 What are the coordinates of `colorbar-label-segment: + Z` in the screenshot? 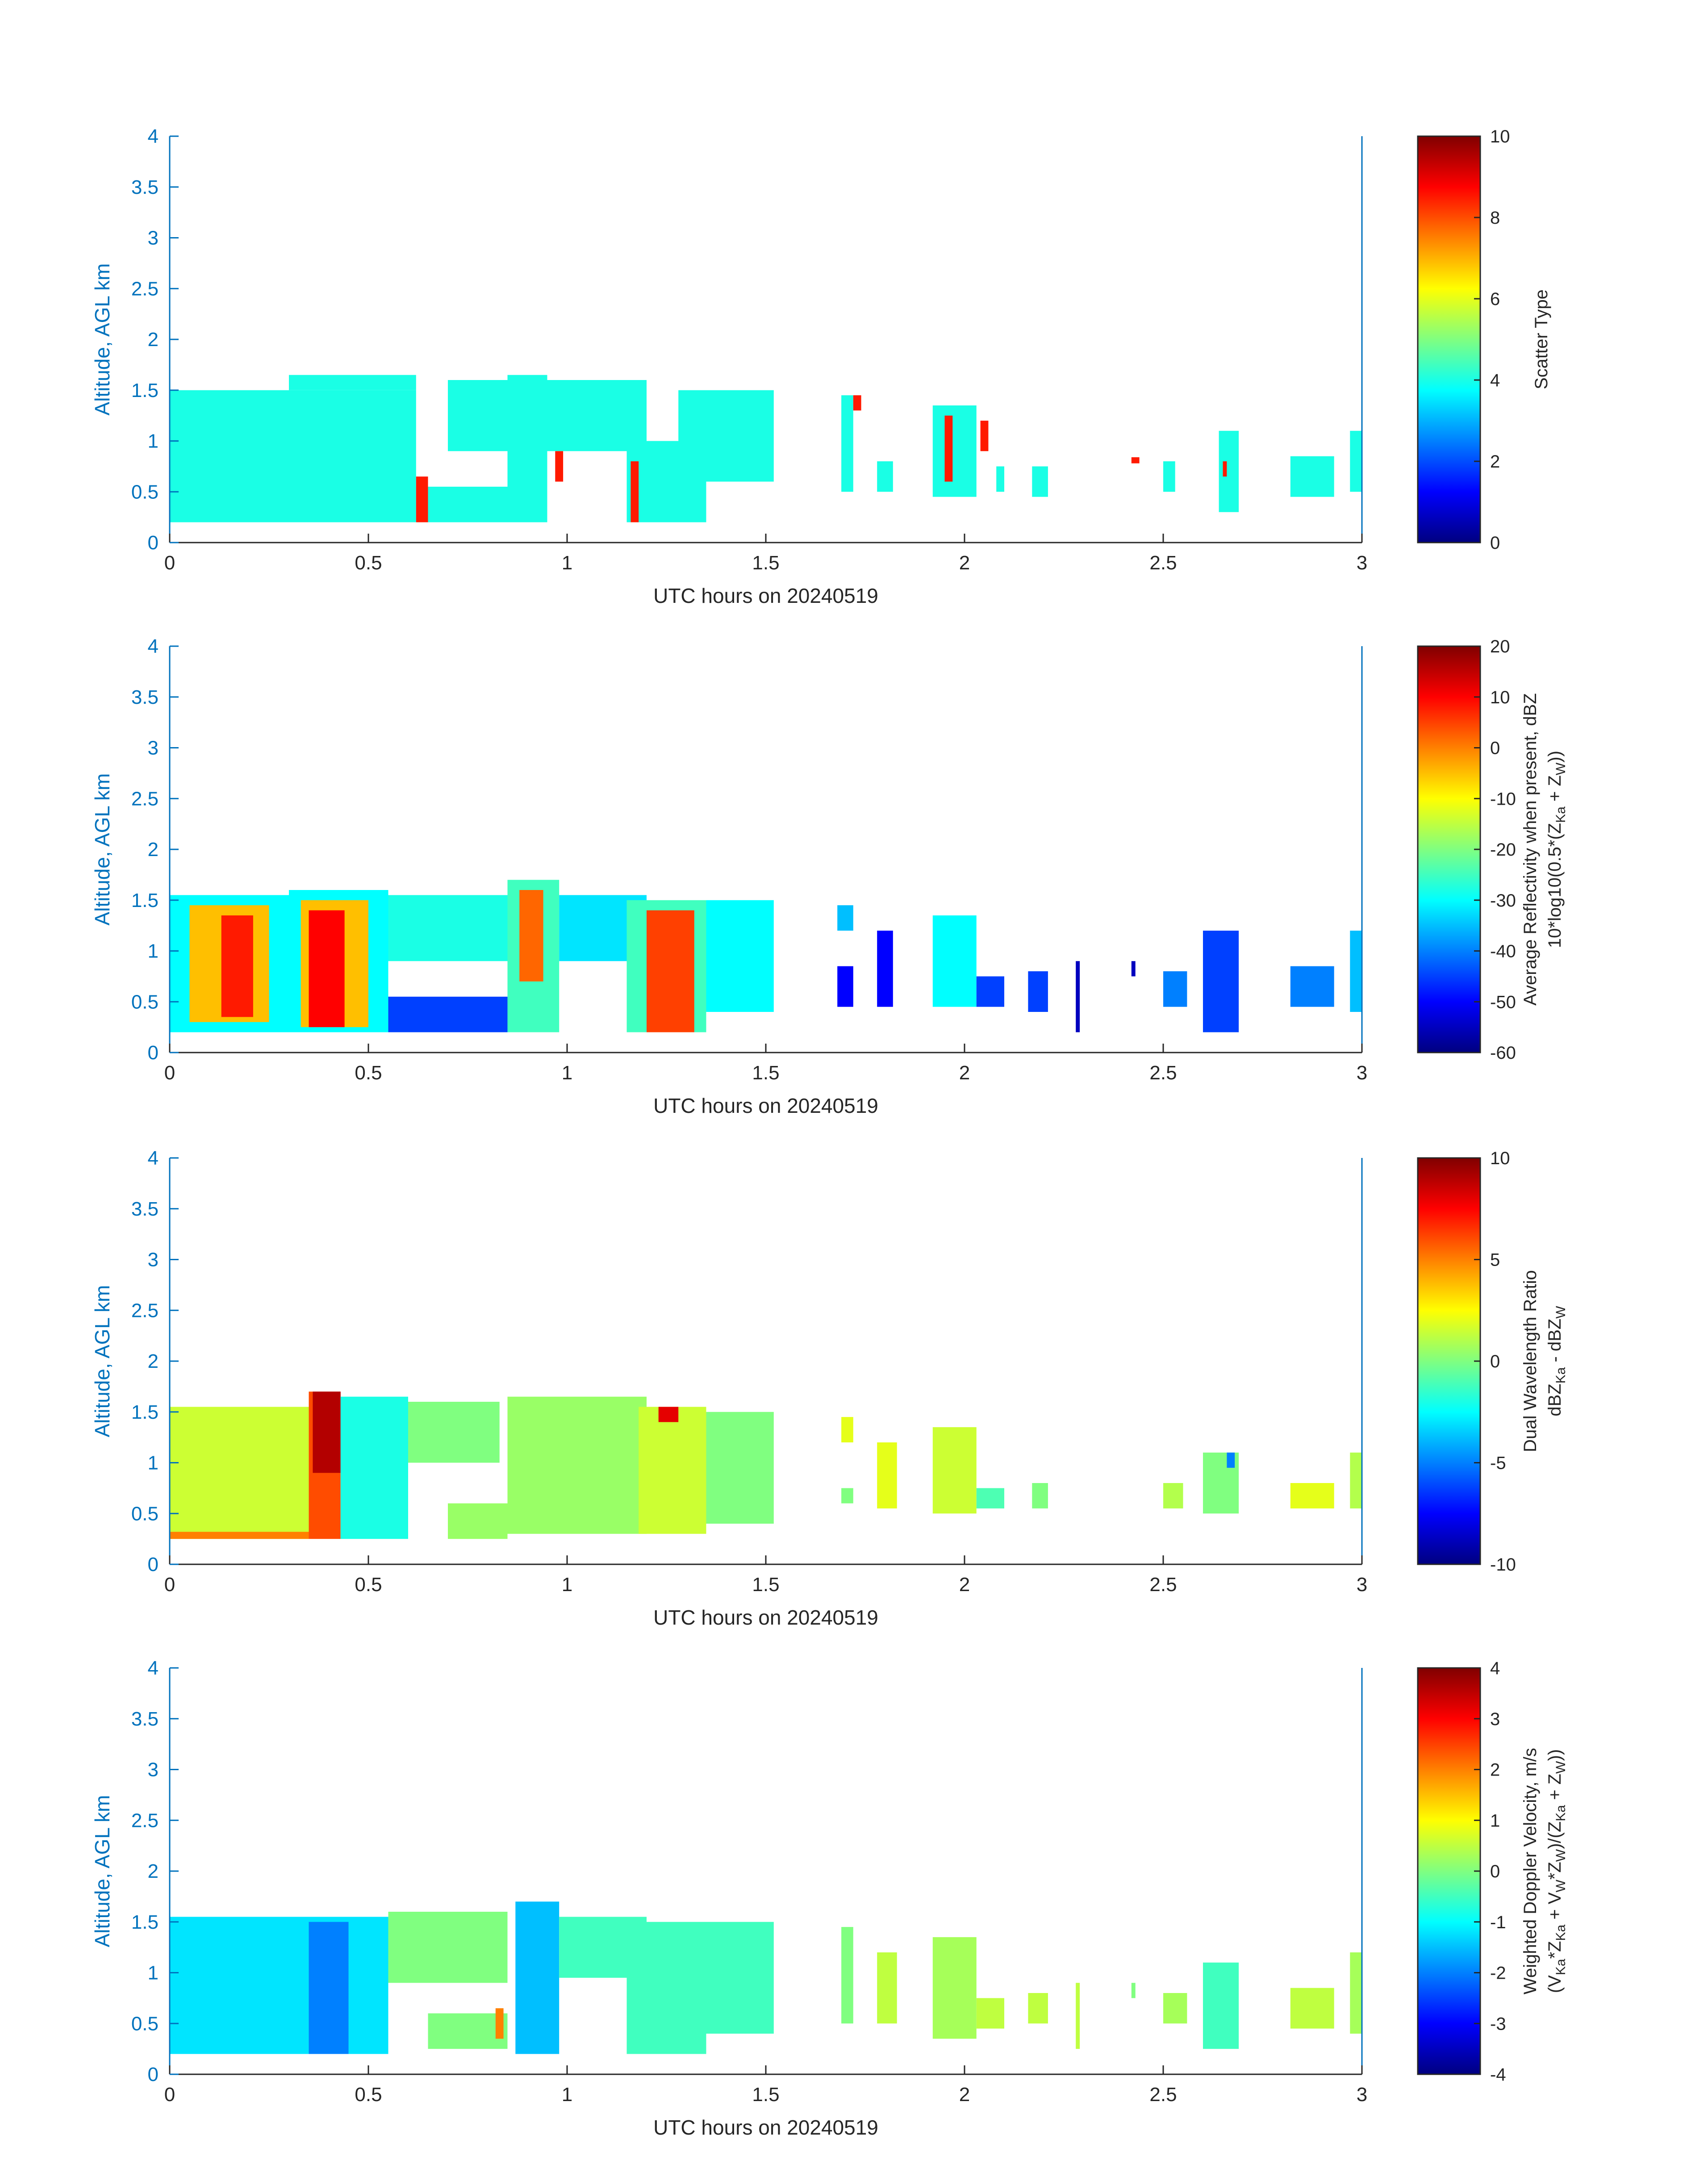 It's located at (1555, 1789).